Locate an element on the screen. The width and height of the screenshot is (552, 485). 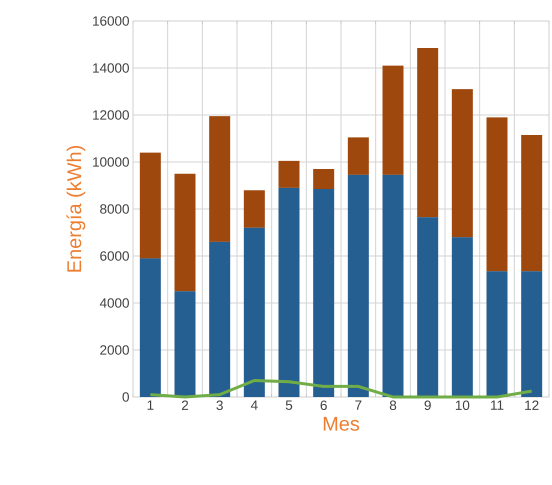
y-tick-label: 8000 is located at coordinates (114, 209).